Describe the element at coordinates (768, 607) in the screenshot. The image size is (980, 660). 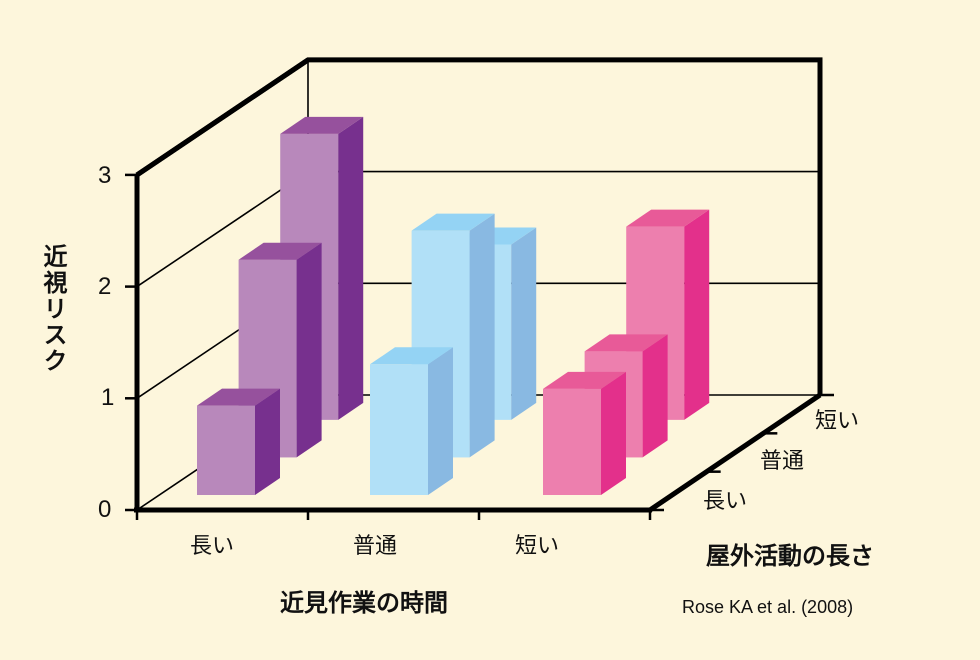
I see `source-citation: Rose KA et al. (2008)` at that location.